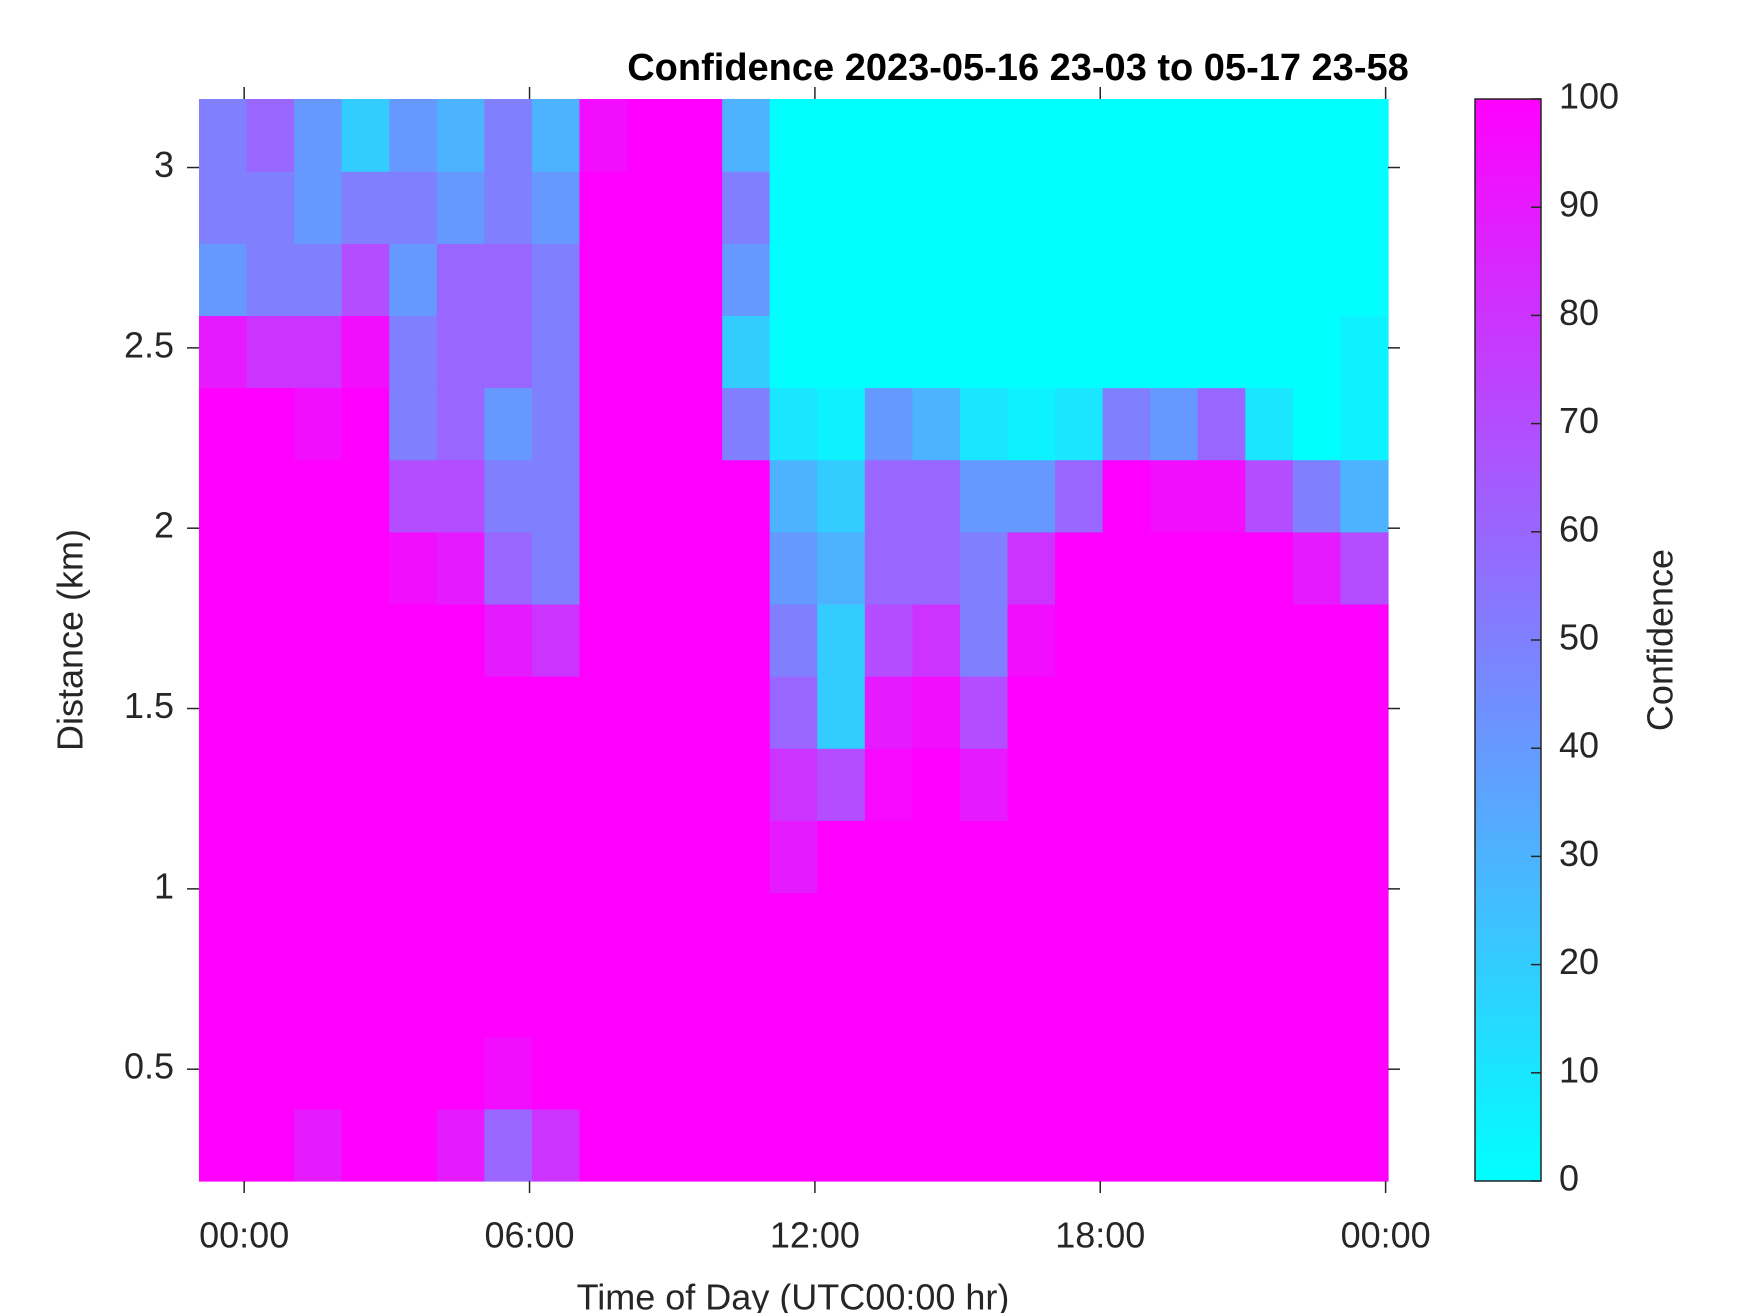 The image size is (1750, 1313). Describe the element at coordinates (1579, 853) in the screenshot. I see `colorbar-tick-label: 30` at that location.